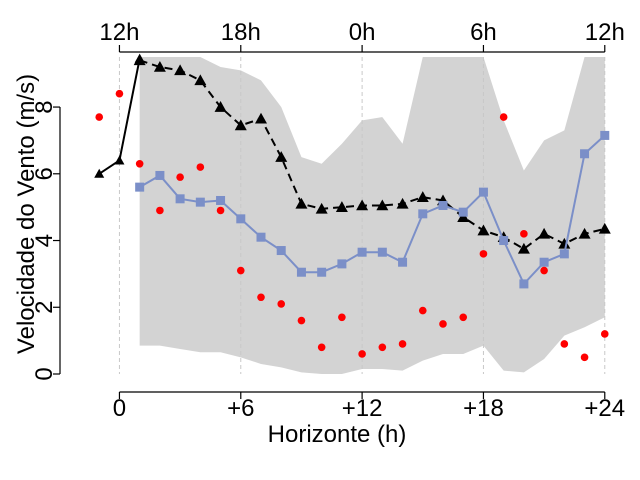 Image resolution: width=640 pixels, height=480 pixels. I want to click on top-tick-label: 6h, so click(483, 32).